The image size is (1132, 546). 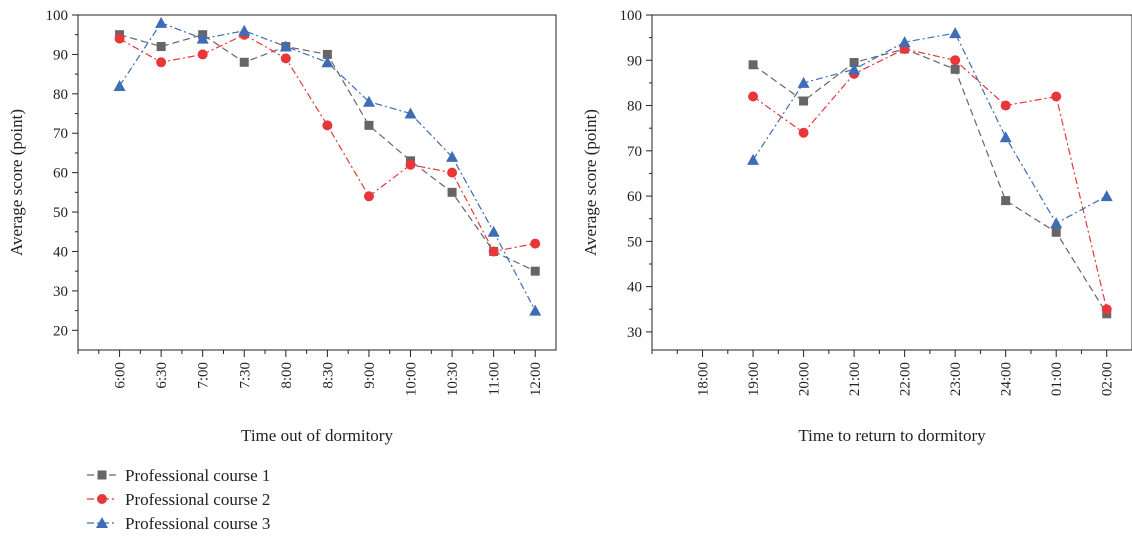 What do you see at coordinates (1108, 379) in the screenshot?
I see `x-tick-label: 02:00` at bounding box center [1108, 379].